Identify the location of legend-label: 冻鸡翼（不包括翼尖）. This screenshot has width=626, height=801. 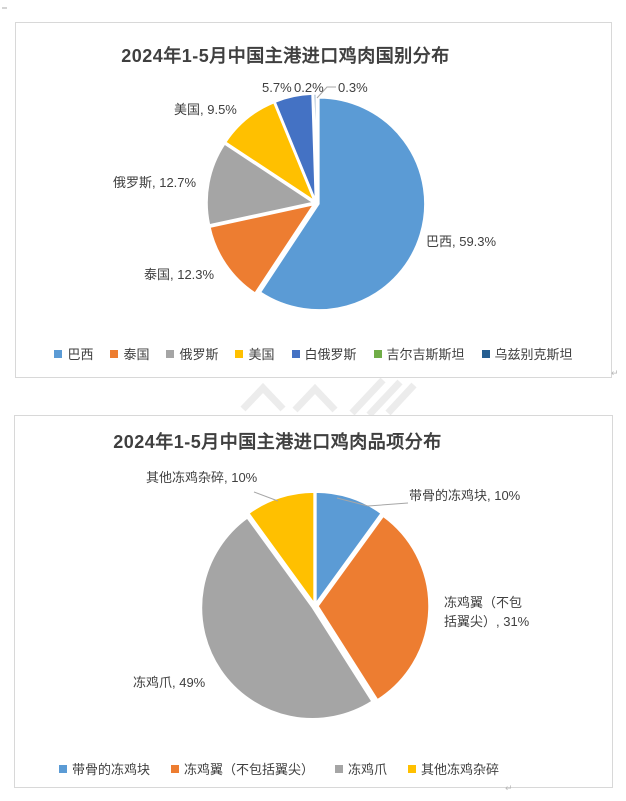
(248, 769).